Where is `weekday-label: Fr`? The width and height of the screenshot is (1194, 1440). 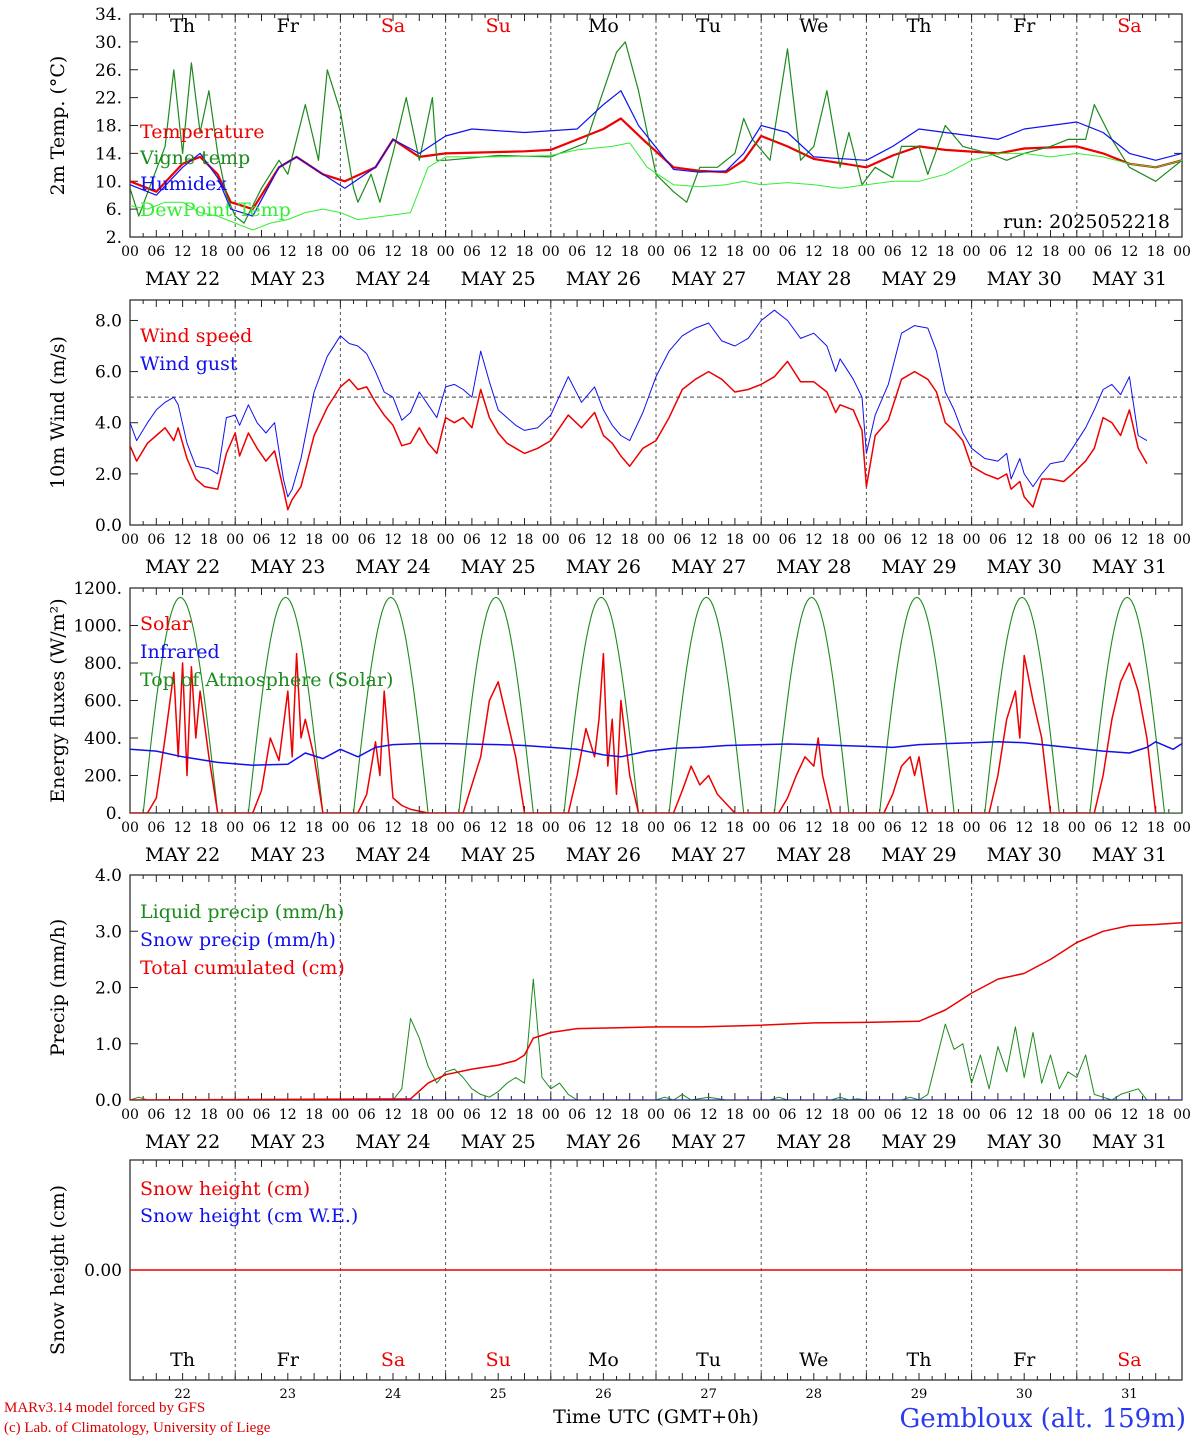
weekday-label: Fr is located at coordinates (288, 1360).